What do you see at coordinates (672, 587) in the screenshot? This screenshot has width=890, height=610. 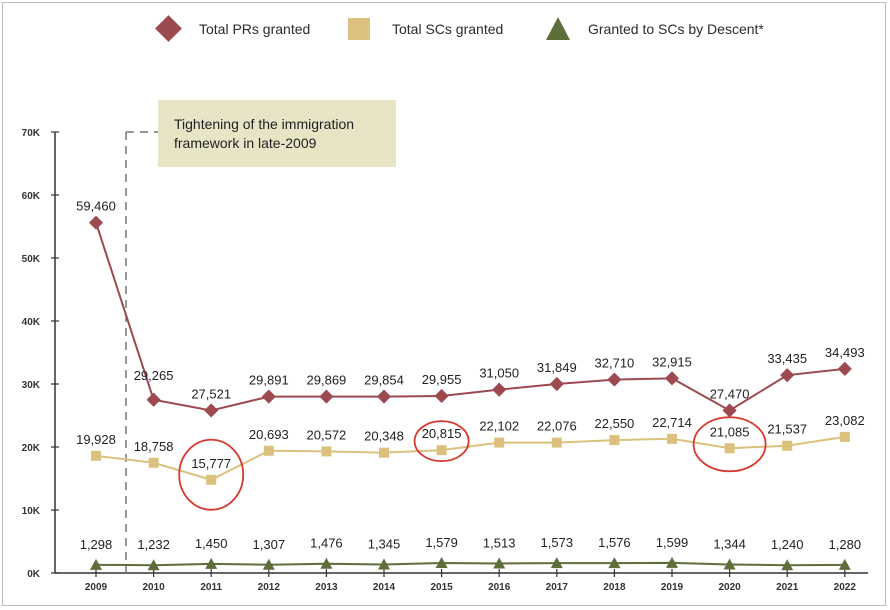 I see `x-tick-label: 2019` at bounding box center [672, 587].